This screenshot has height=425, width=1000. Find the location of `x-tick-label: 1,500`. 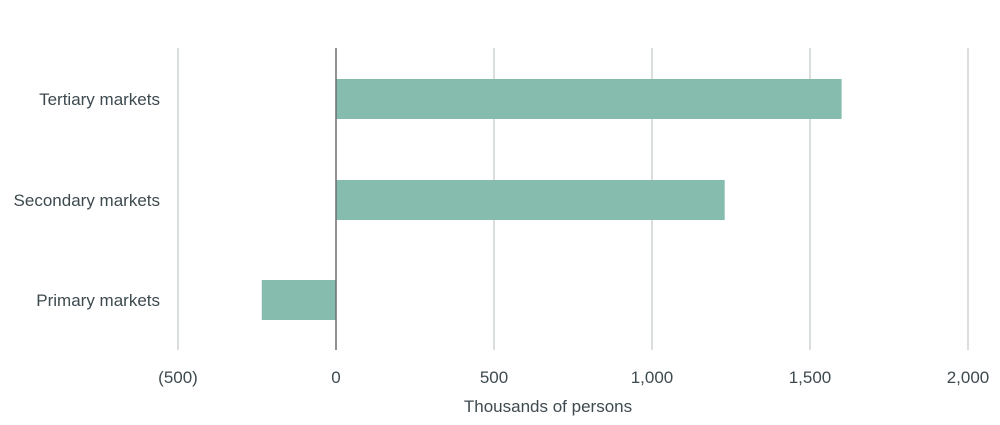

x-tick-label: 1,500 is located at coordinates (810, 377).